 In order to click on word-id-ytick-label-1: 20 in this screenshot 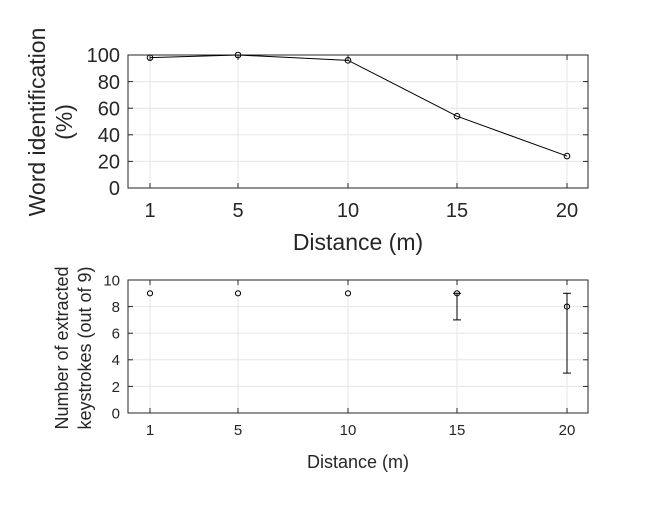, I will do `click(109, 163)`.